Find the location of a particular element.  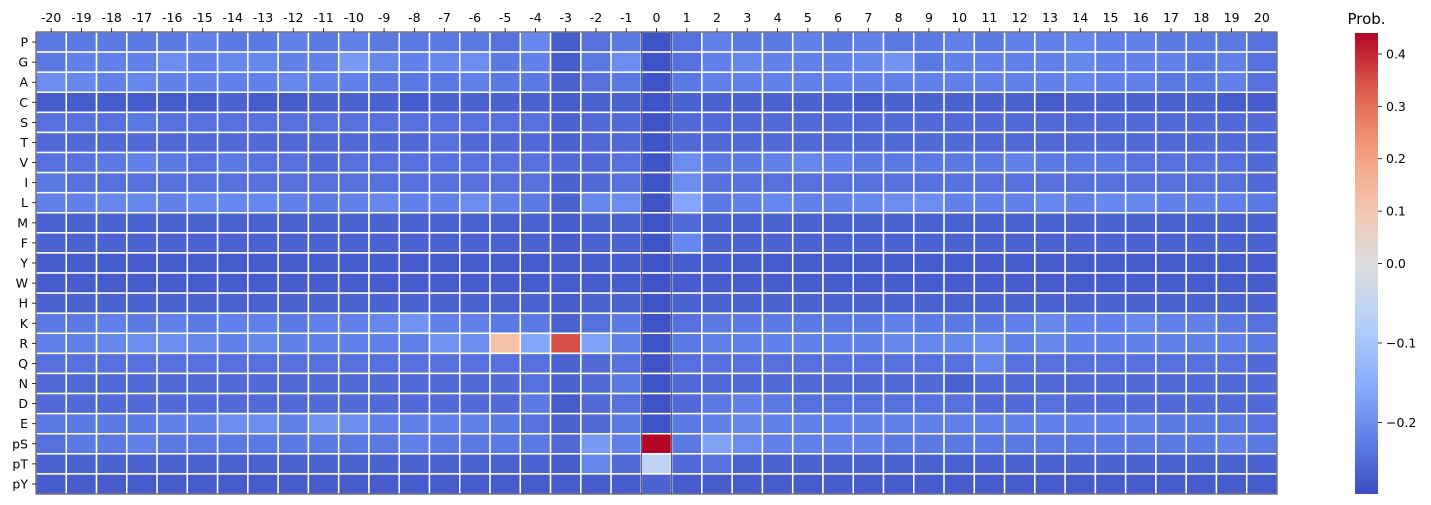

x-tick-label: 0 is located at coordinates (657, 17).